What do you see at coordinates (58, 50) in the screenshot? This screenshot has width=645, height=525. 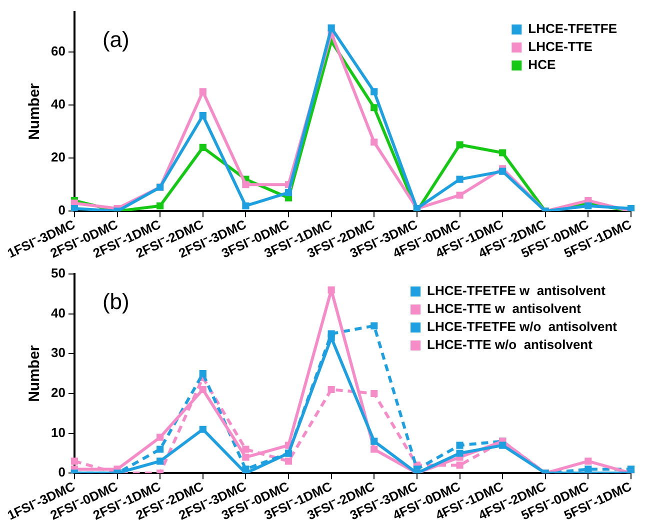 I see `y-tick-label: 60` at bounding box center [58, 50].